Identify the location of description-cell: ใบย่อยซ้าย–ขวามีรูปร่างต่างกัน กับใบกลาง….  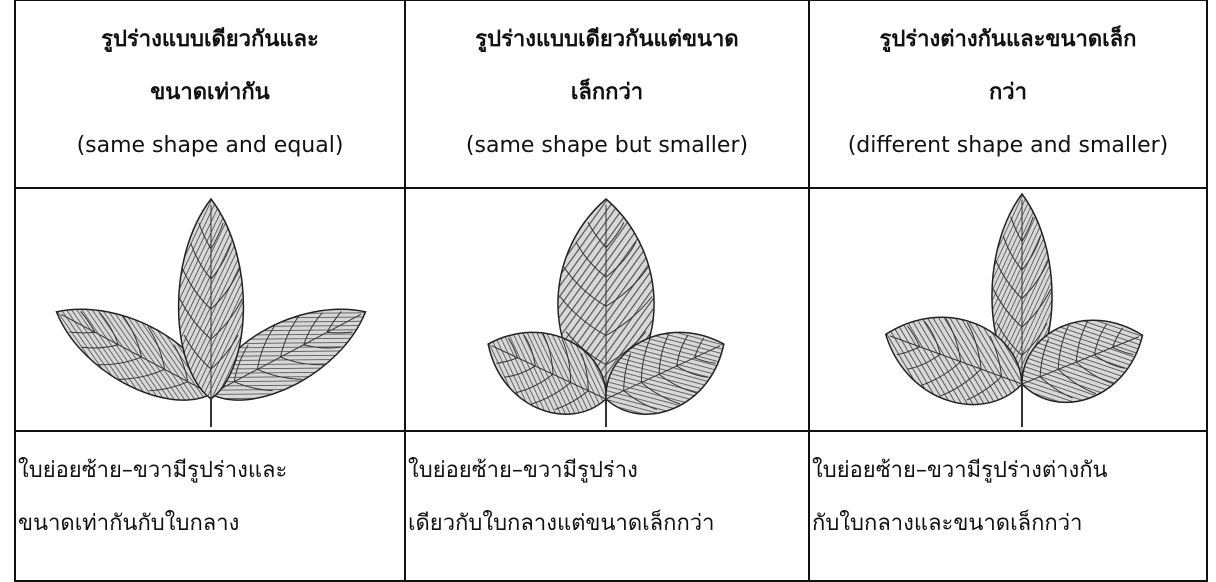
(1008, 506).